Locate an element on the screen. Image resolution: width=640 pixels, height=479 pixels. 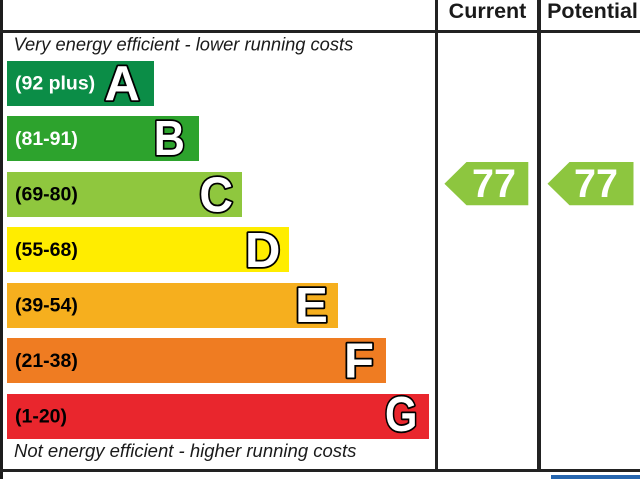
svg-text: Current is located at coordinates (488, 11).